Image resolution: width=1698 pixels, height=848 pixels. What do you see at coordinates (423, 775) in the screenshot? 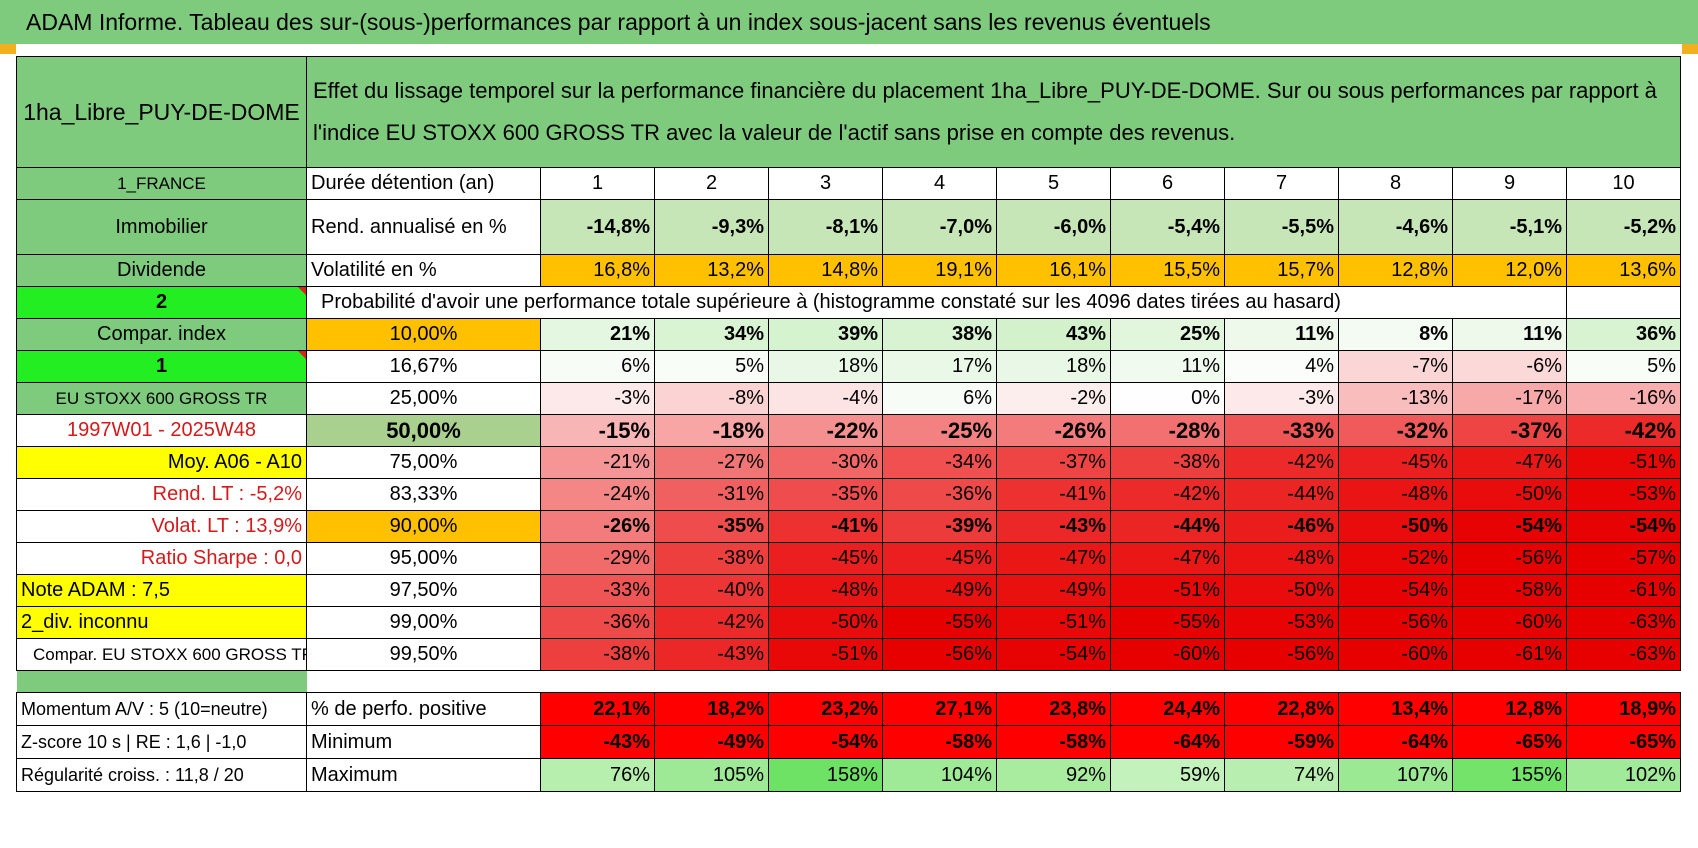
I see `stats-label: Maximum` at bounding box center [423, 775].